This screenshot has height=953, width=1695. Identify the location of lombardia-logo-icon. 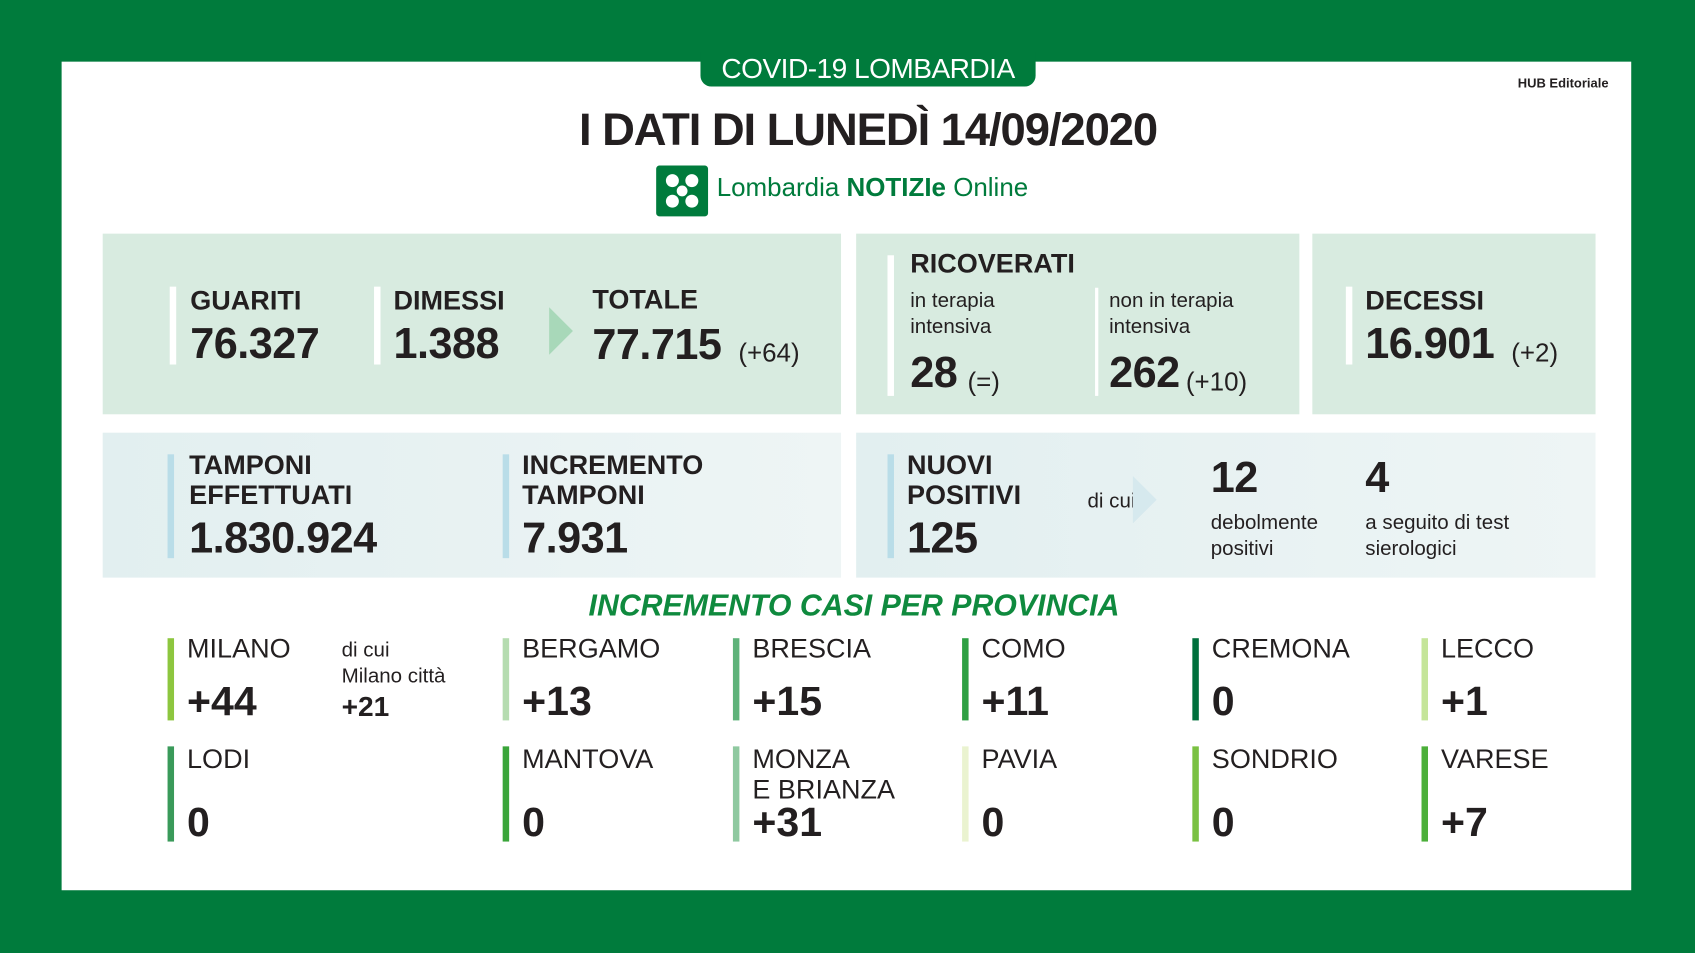
(682, 191).